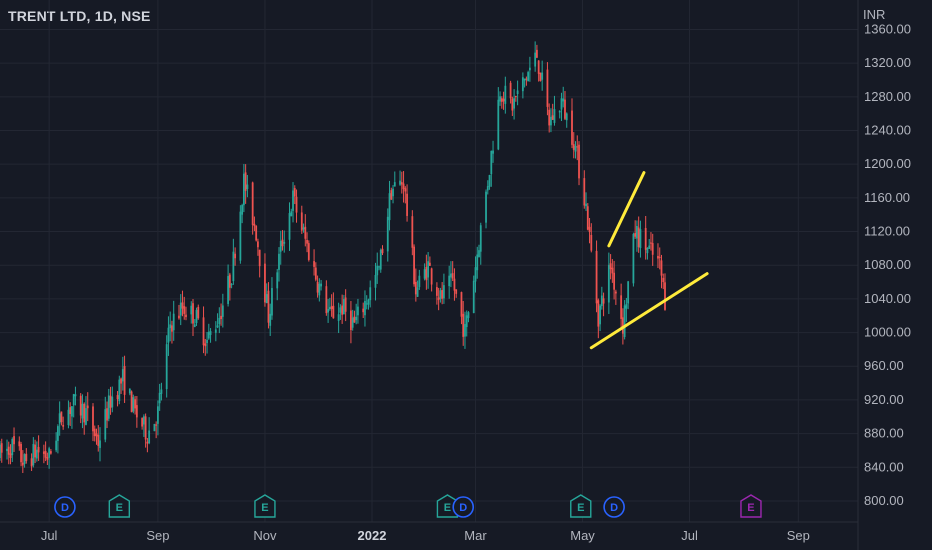 Image resolution: width=932 pixels, height=550 pixels. I want to click on x-tick-label: Sep, so click(157, 535).